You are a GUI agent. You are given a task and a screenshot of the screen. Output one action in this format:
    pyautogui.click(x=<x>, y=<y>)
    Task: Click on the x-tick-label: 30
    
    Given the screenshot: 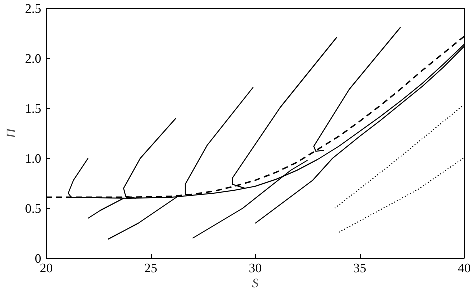 What is the action you would take?
    pyautogui.click(x=255, y=268)
    